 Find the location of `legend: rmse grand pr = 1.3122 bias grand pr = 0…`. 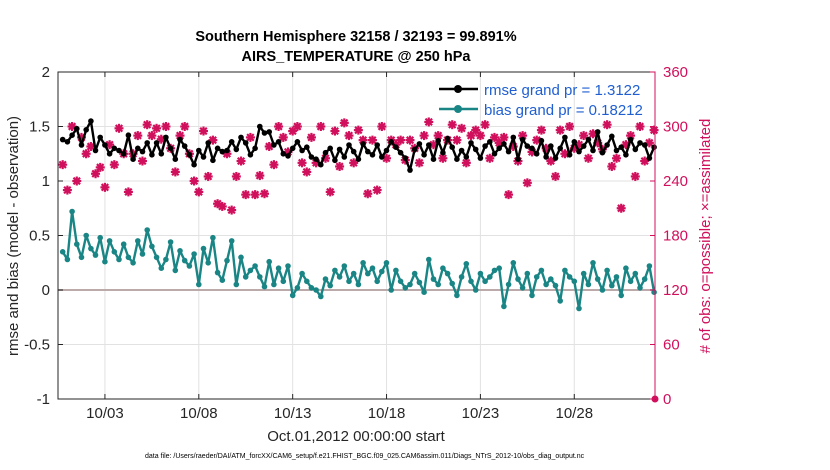

legend: rmse grand pr = 1.3122 bias grand pr = 0… is located at coordinates (541, 100).